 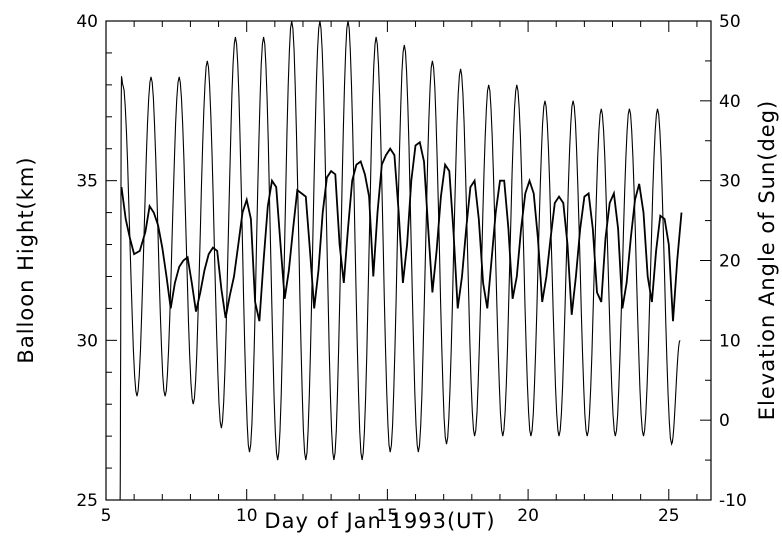 What do you see at coordinates (730, 102) in the screenshot?
I see `y-right-tick-label: 40` at bounding box center [730, 102].